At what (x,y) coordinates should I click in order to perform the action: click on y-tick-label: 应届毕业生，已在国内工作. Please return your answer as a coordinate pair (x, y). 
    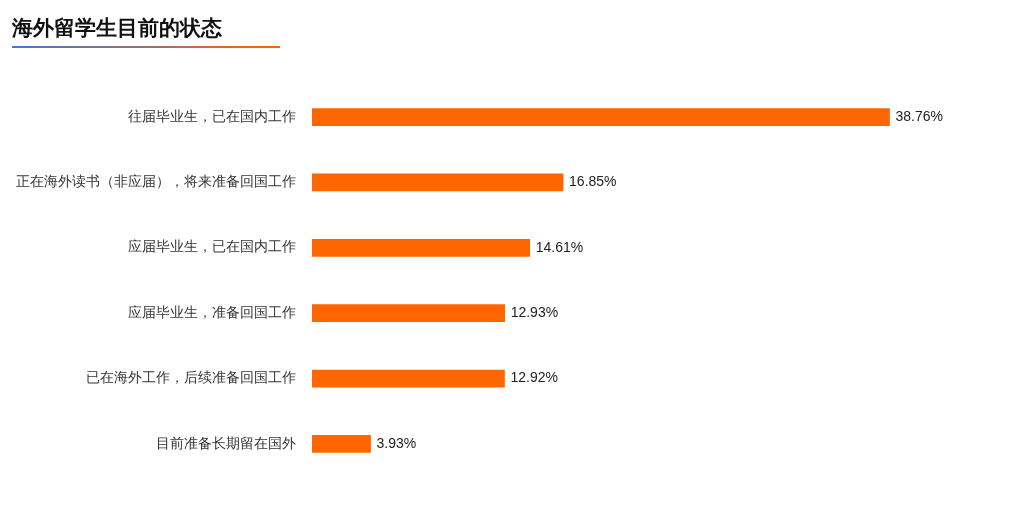
    Looking at the image, I should click on (212, 246).